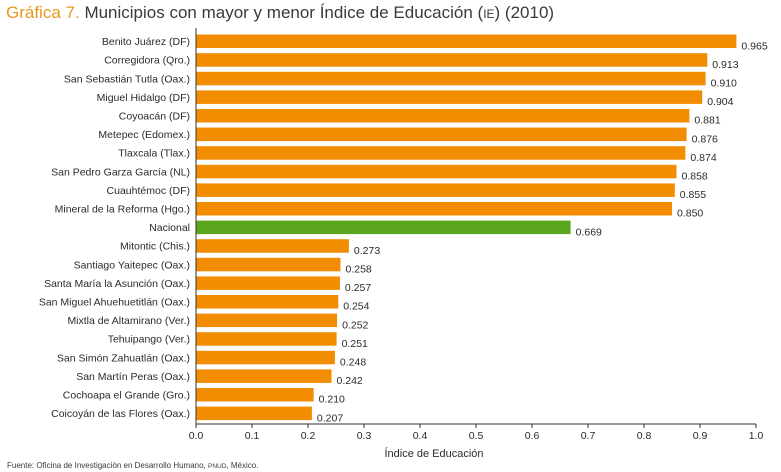 The image size is (781, 472). Describe the element at coordinates (355, 344) in the screenshot. I see `value-label-16: 0.251` at that location.